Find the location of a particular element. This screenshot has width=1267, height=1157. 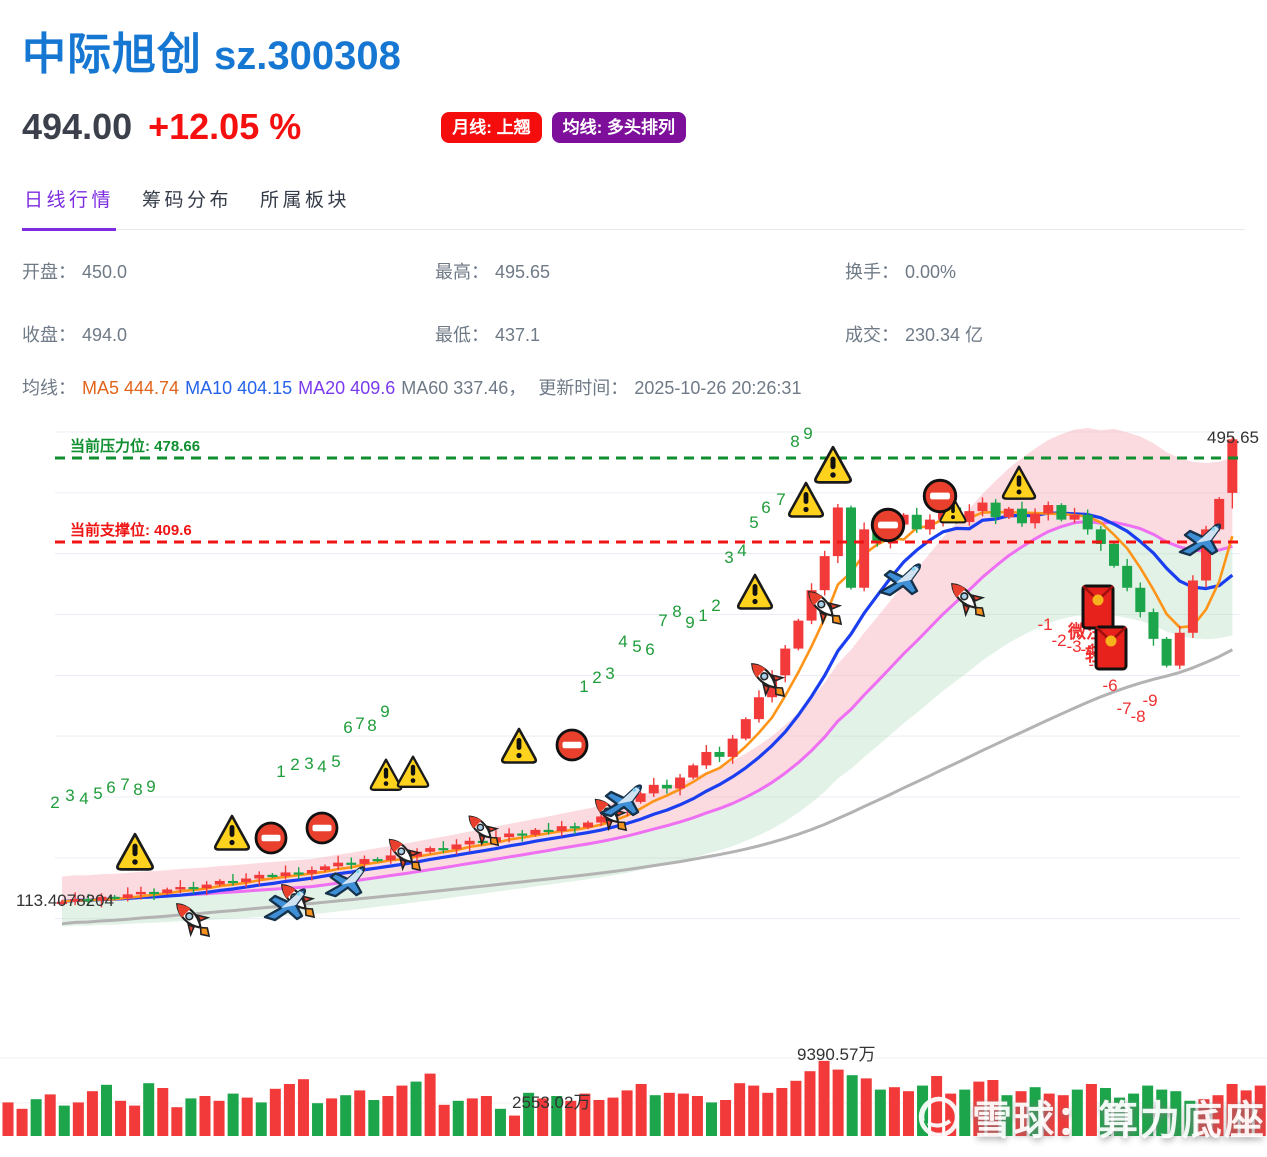

status-badge-1: 均线: 多头排列 is located at coordinates (619, 127).